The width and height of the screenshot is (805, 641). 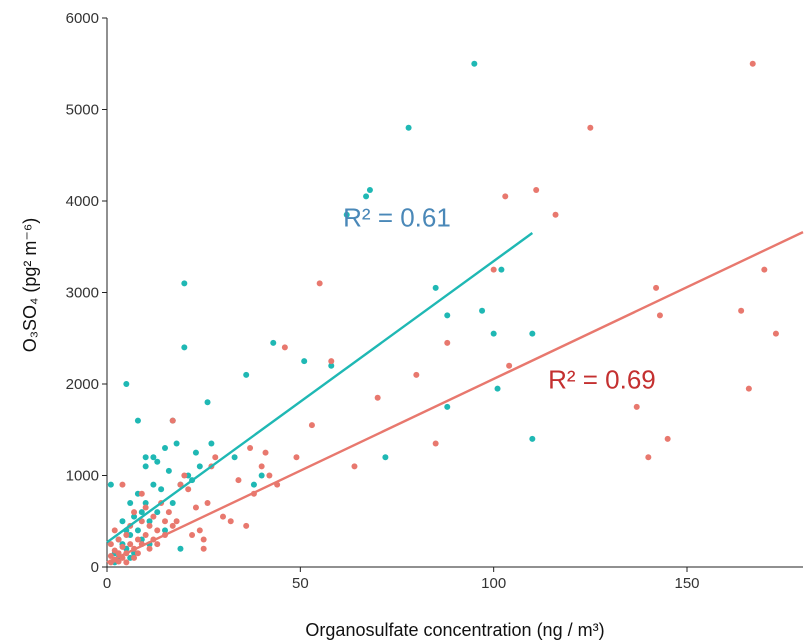 I want to click on annotations: R² = 0.61 R² = 0.69, so click(x=499, y=299).